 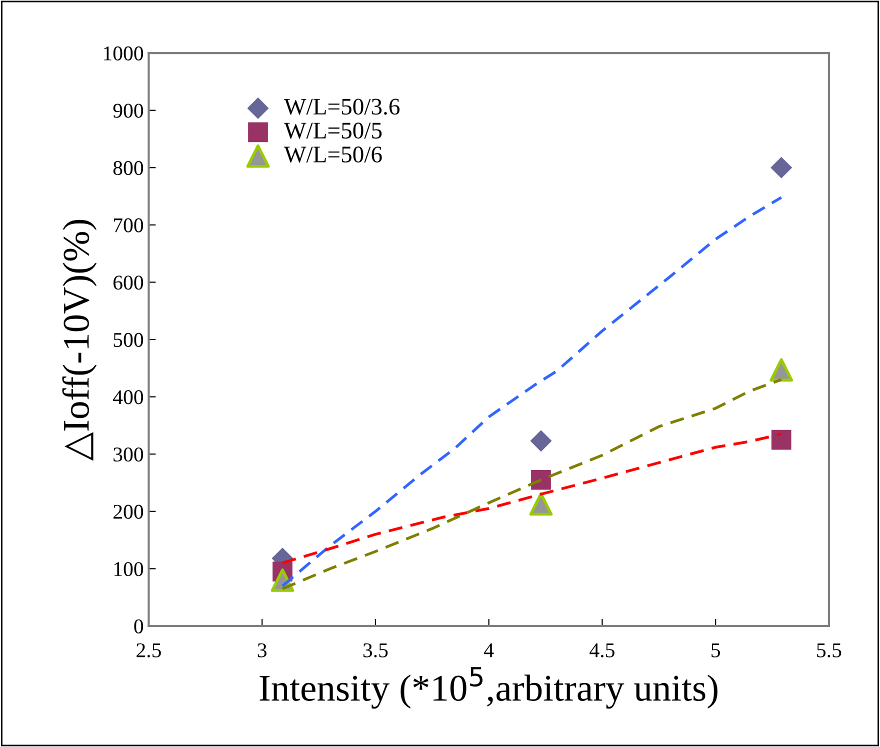 I want to click on y-tick-label: 1000, so click(x=124, y=53).